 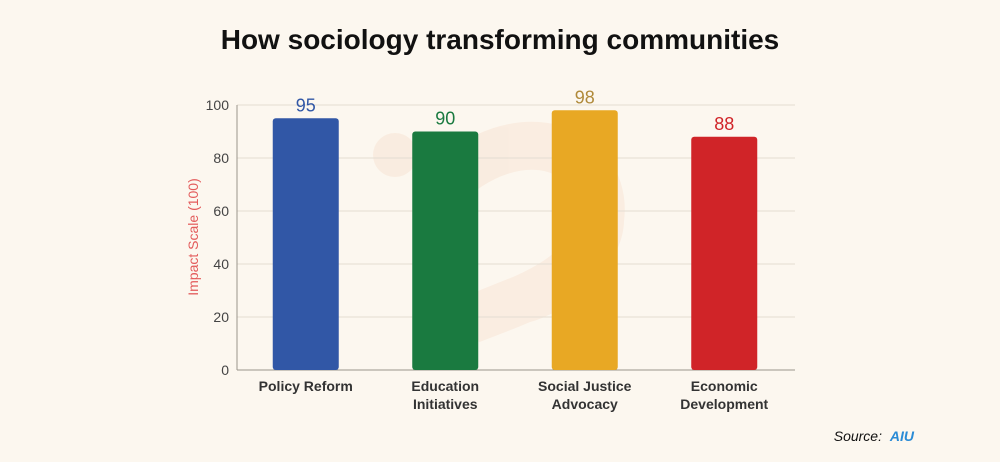 What do you see at coordinates (221, 158) in the screenshot?
I see `y-tick-label: 80` at bounding box center [221, 158].